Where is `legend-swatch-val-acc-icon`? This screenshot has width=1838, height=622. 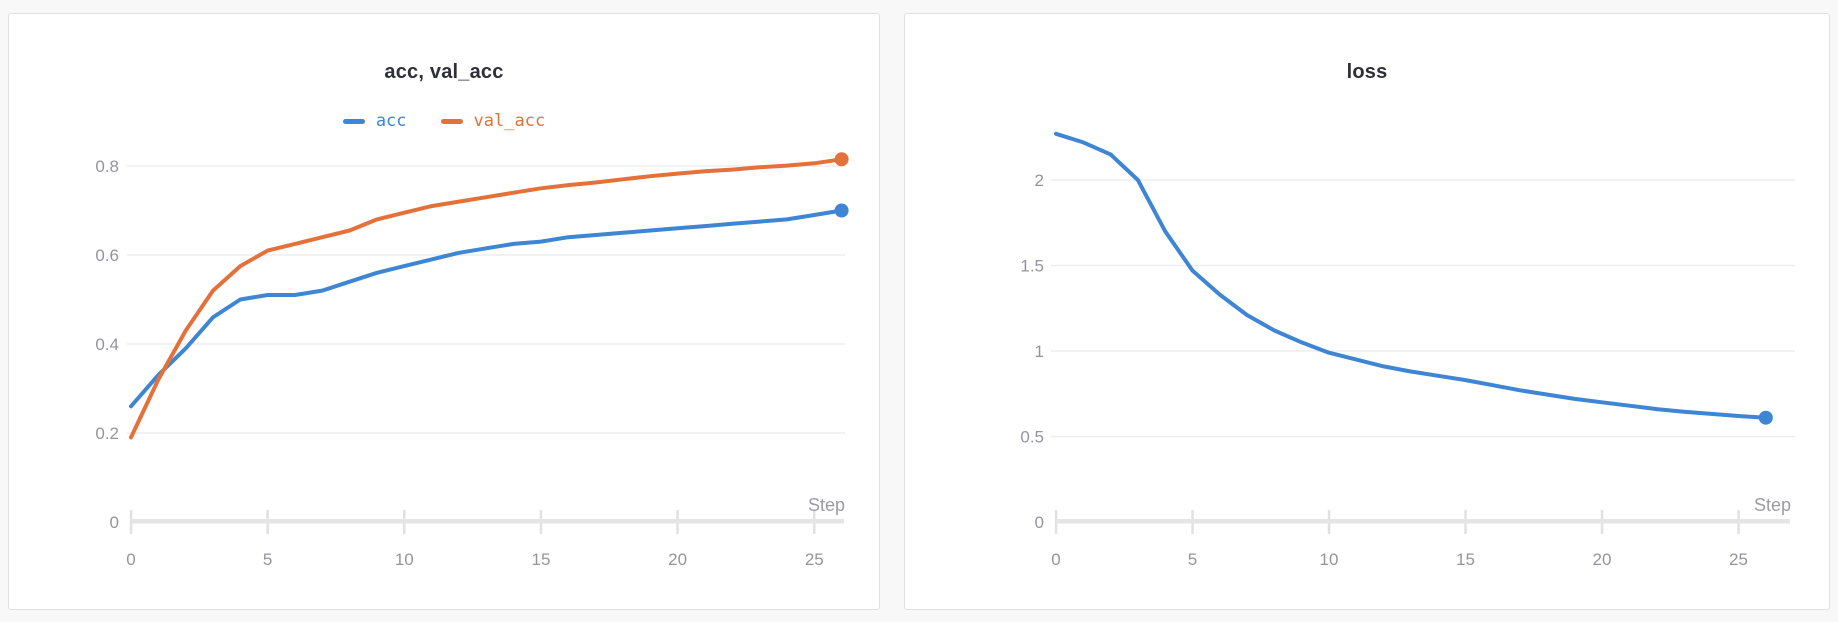 legend-swatch-val-acc-icon is located at coordinates (451, 121).